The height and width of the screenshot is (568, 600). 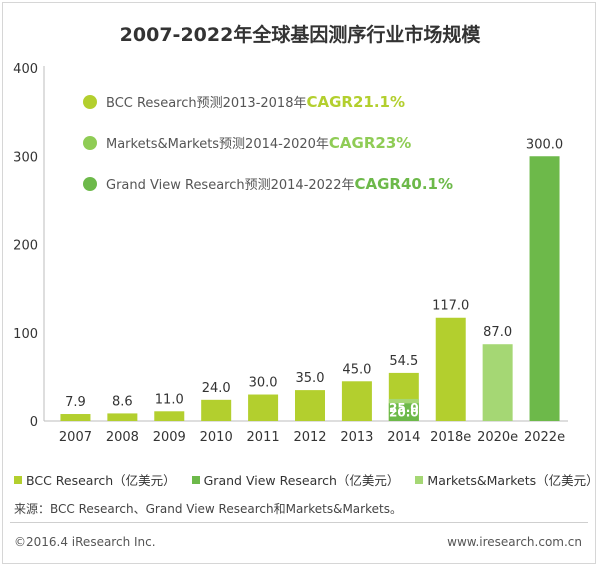 I want to click on x-tick-label: 2009, so click(x=169, y=437).